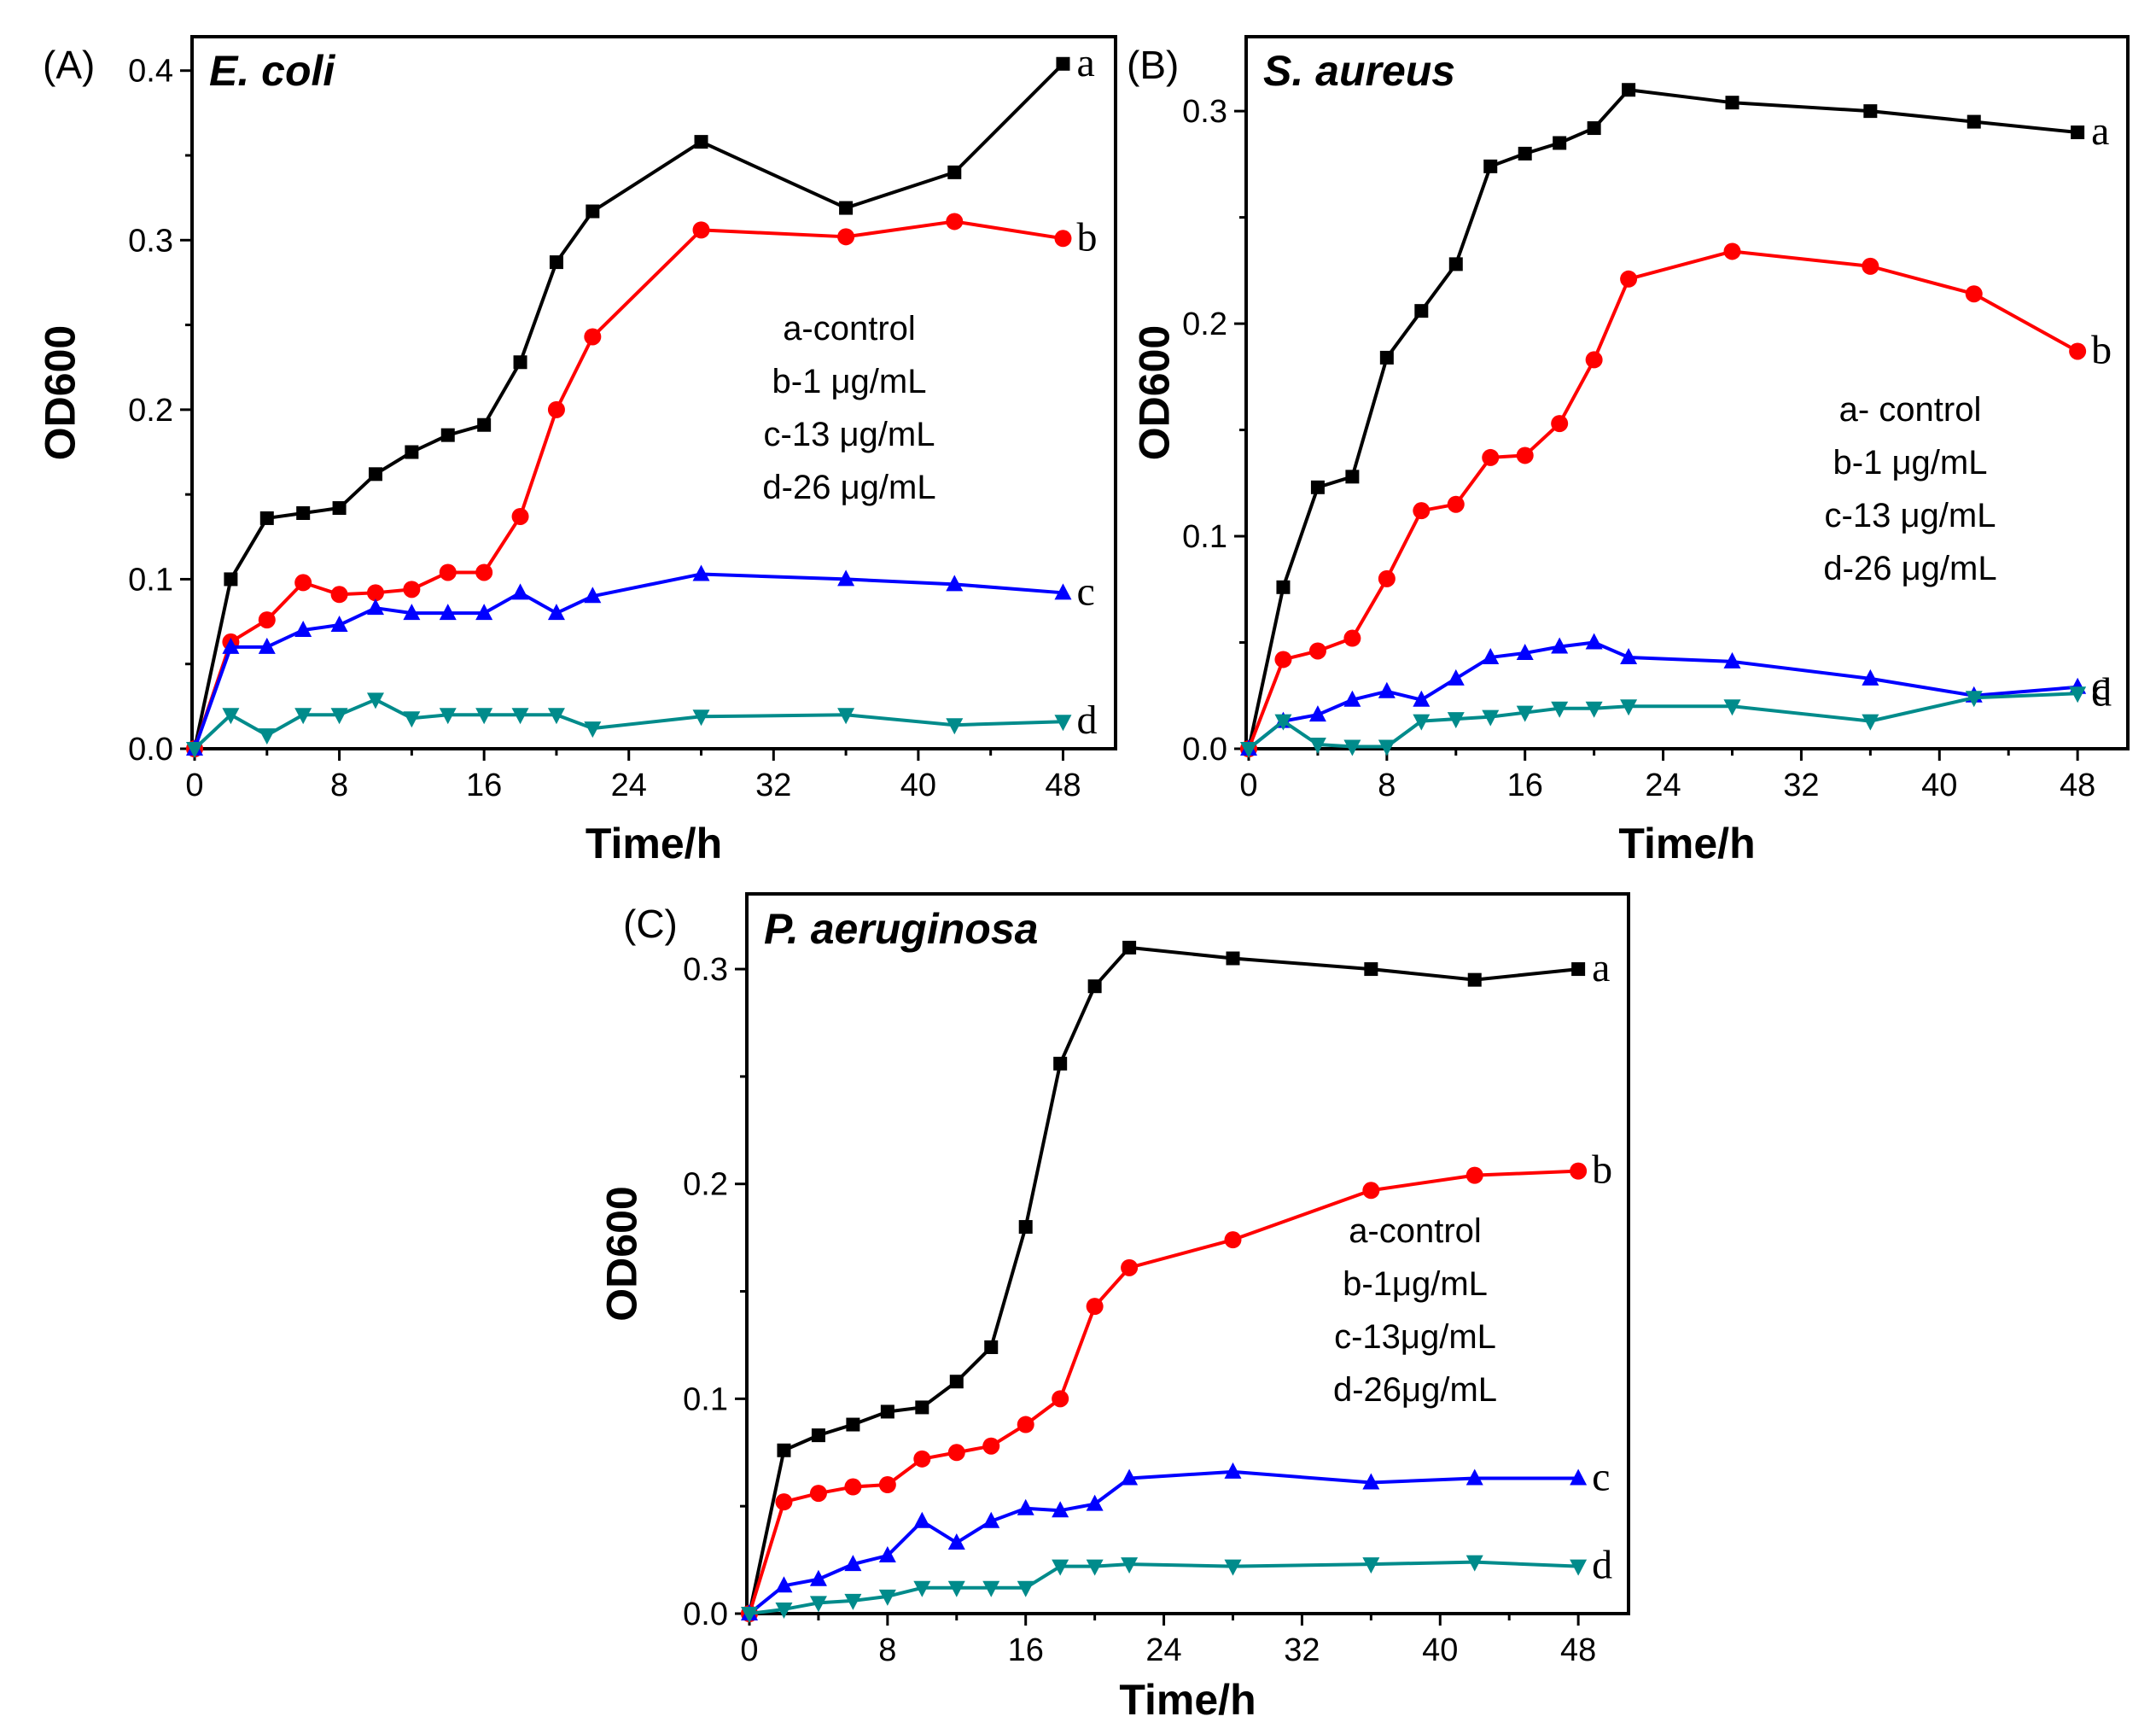  Describe the element at coordinates (69, 65) in the screenshot. I see `panel-label: (A)` at that location.